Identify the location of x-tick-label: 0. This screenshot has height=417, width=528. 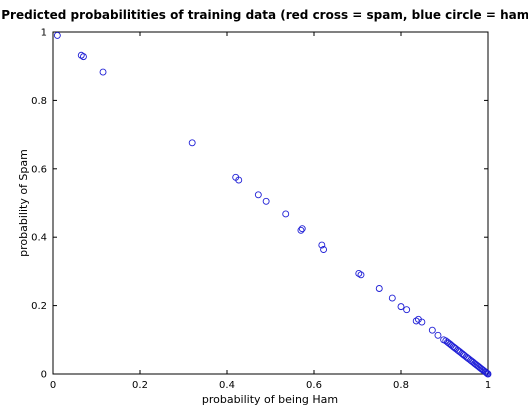
(53, 385).